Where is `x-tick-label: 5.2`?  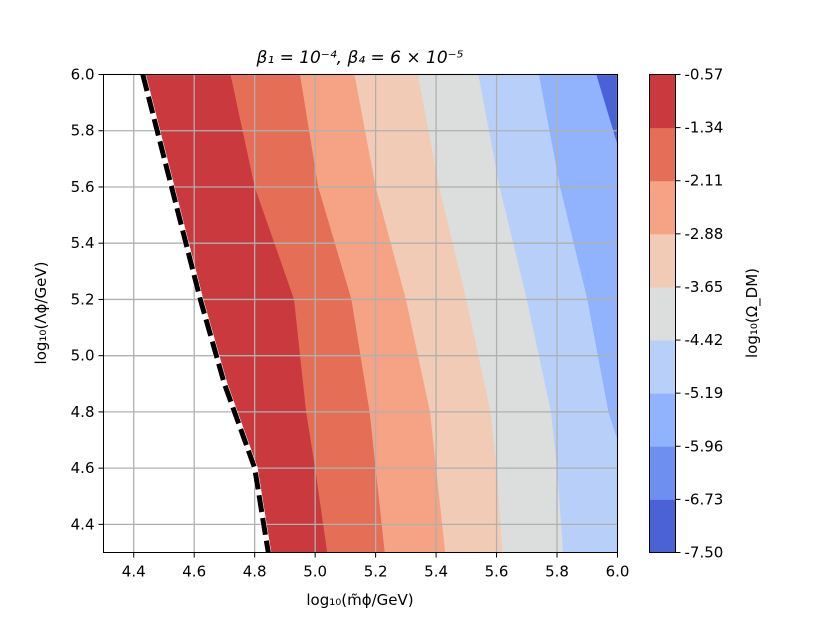 x-tick-label: 5.2 is located at coordinates (376, 572).